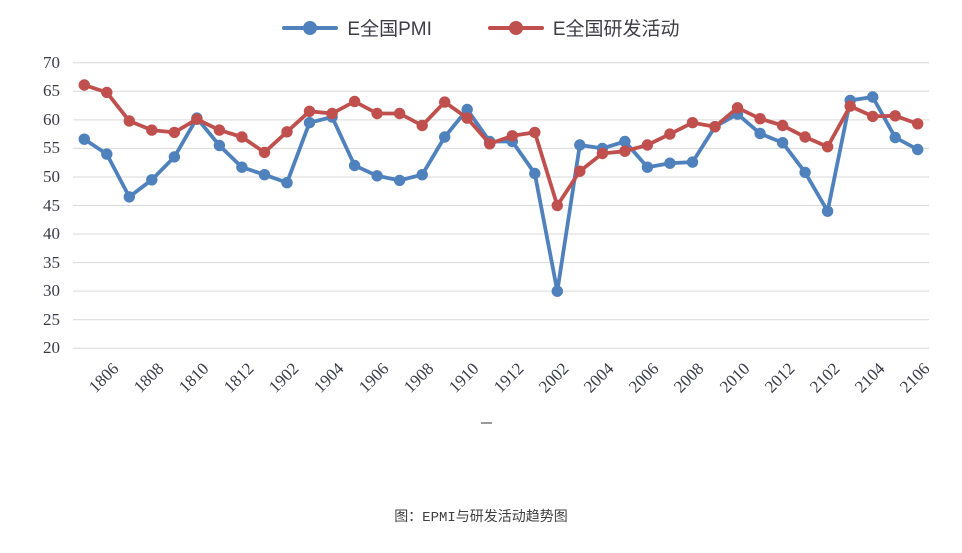  I want to click on pmi-legend-dot, so click(310, 27).